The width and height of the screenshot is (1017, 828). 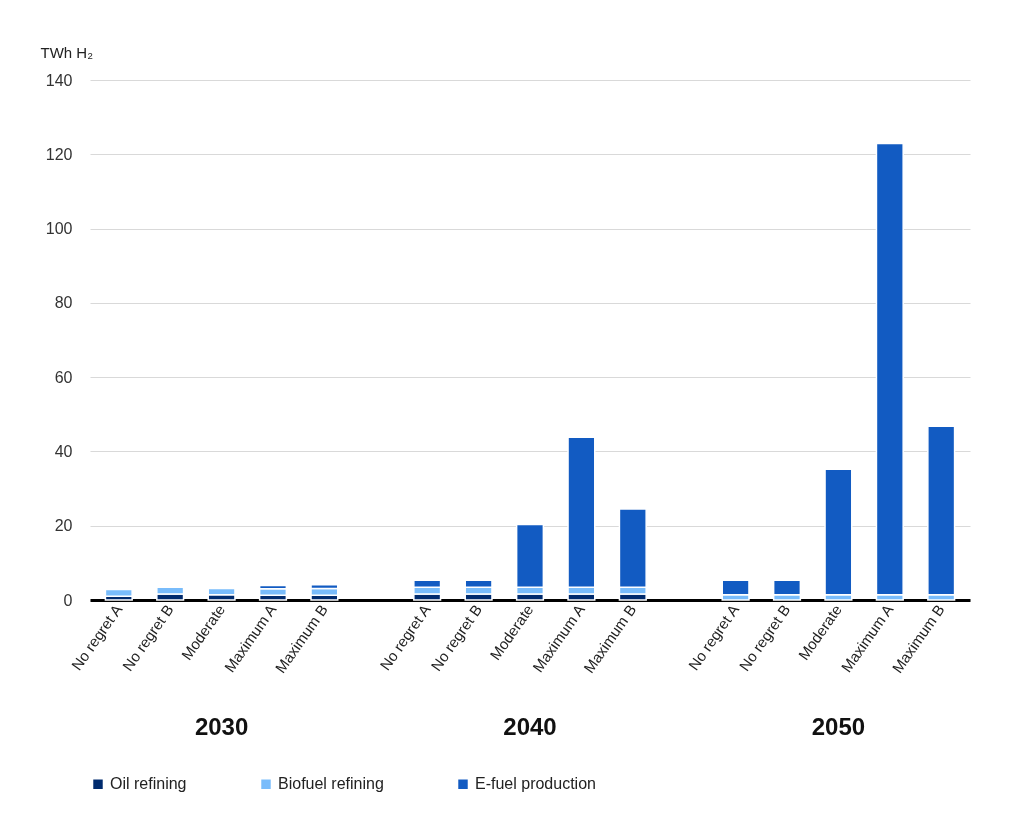 What do you see at coordinates (63, 526) in the screenshot?
I see `y-tick-label: 20` at bounding box center [63, 526].